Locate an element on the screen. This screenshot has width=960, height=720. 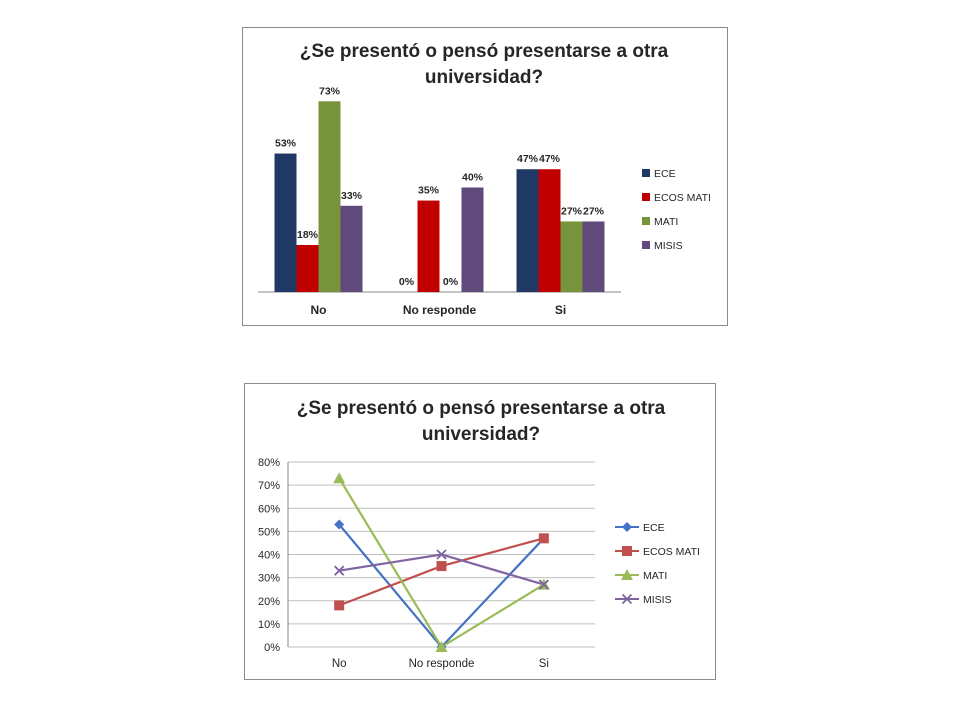
bar-legend-label-mati: MATI is located at coordinates (666, 222).